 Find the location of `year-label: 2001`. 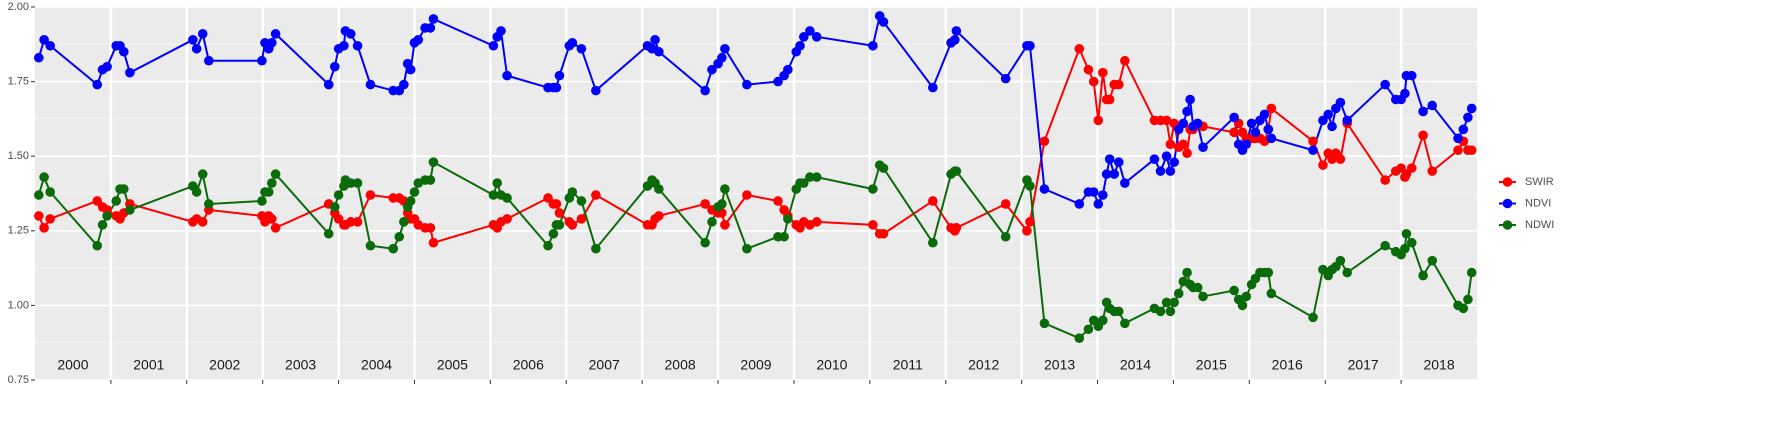

year-label: 2001 is located at coordinates (148, 365).